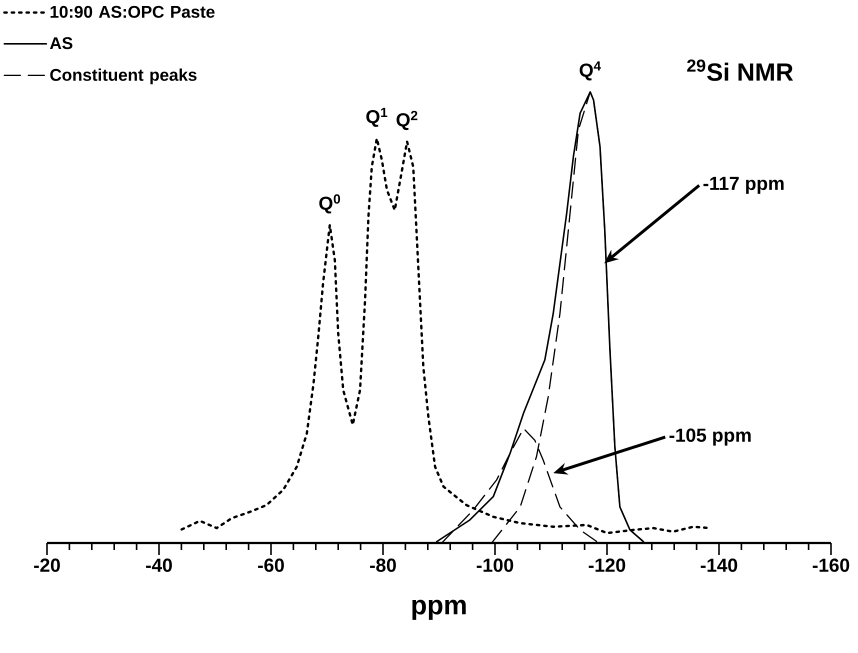 This screenshot has height=653, width=858. I want to click on annotation: Q$^{4}$, so click(590, 70).